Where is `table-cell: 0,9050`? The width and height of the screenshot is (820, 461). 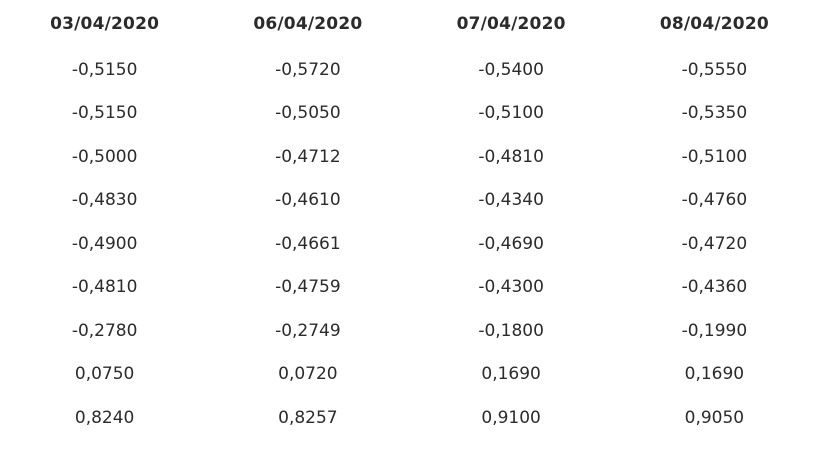 table-cell: 0,9050 is located at coordinates (714, 417).